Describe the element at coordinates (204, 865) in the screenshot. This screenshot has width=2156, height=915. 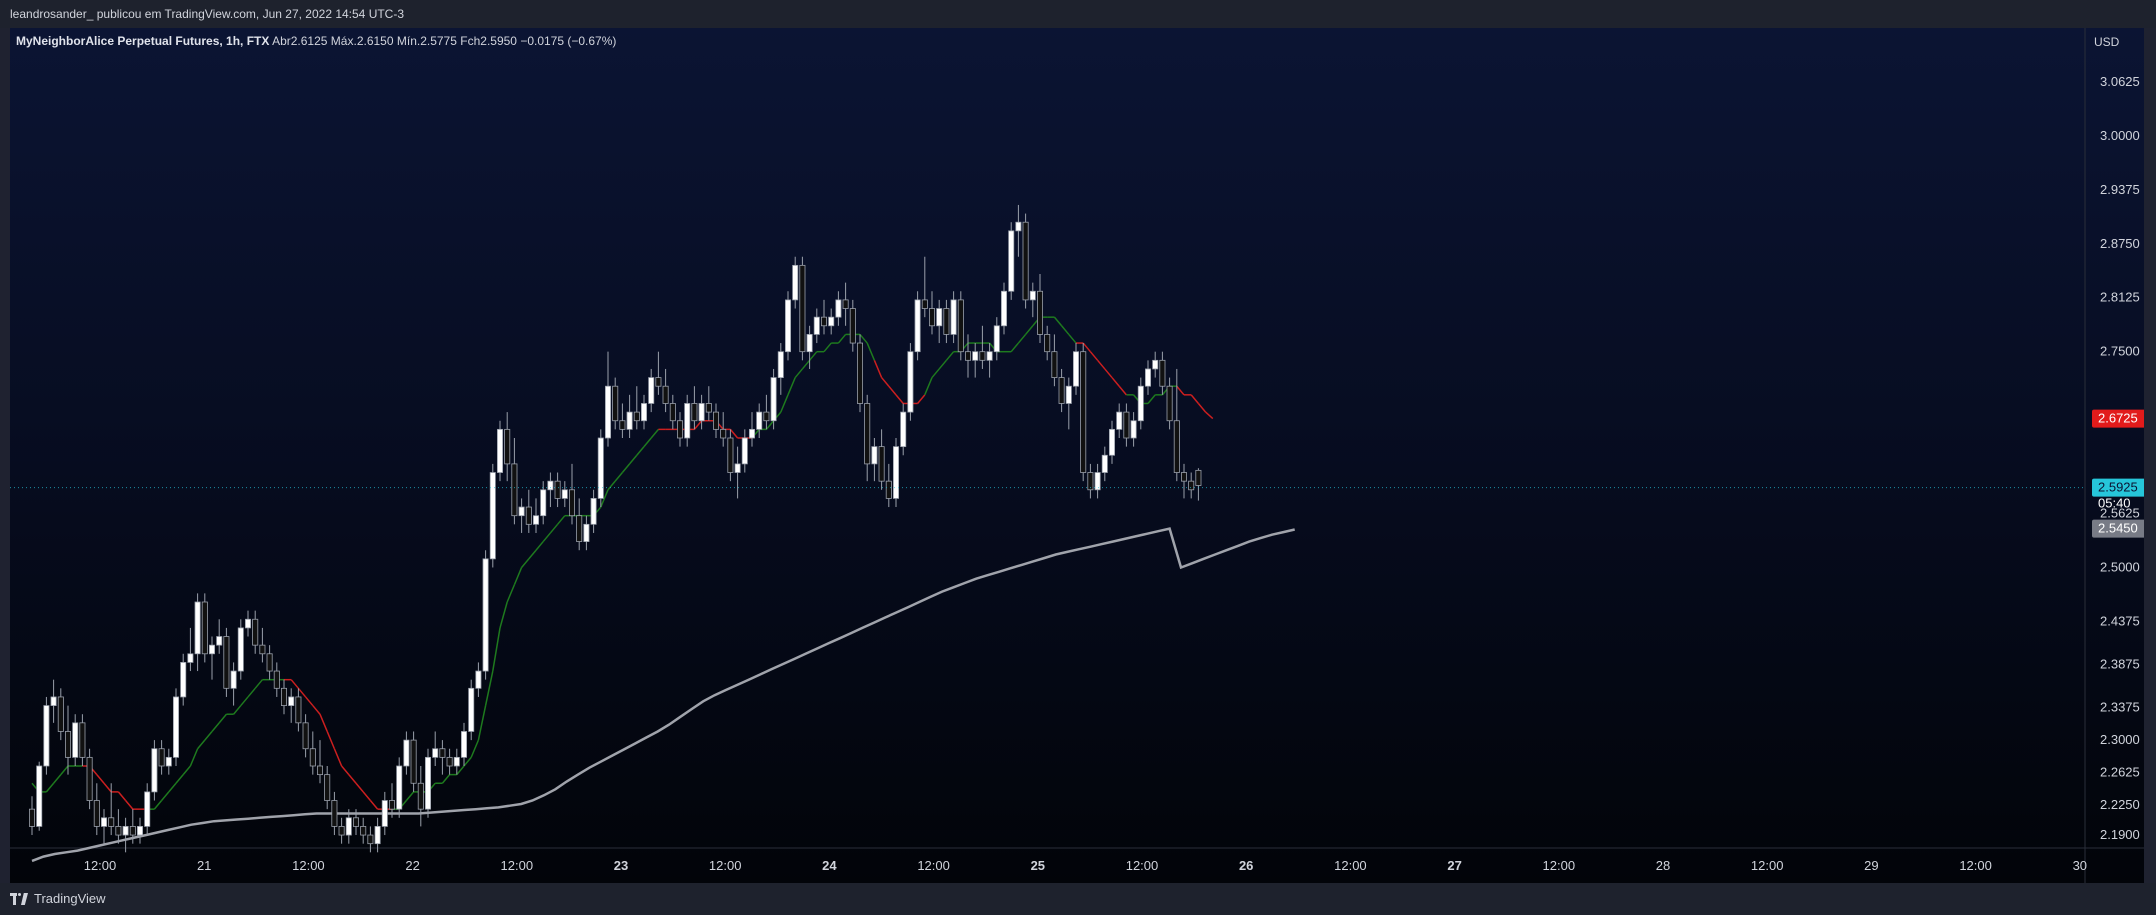
I see `x-tick-label: 21` at that location.